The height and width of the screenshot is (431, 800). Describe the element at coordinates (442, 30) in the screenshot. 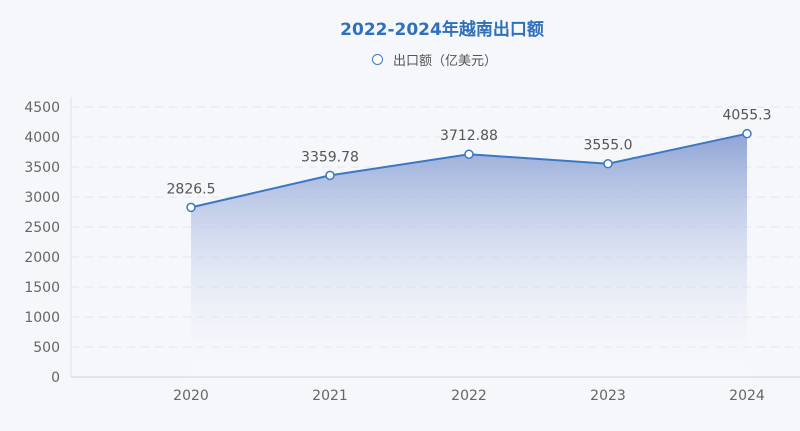

I see `chart-title: 2022-2024年越南出口额` at that location.